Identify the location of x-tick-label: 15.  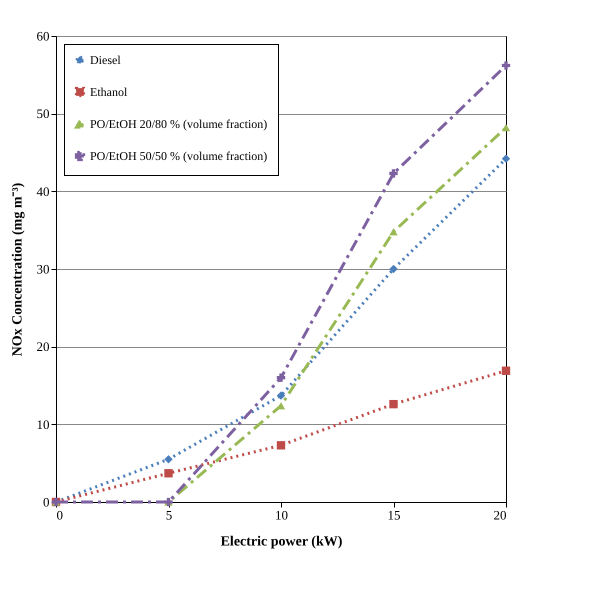
(394, 515).